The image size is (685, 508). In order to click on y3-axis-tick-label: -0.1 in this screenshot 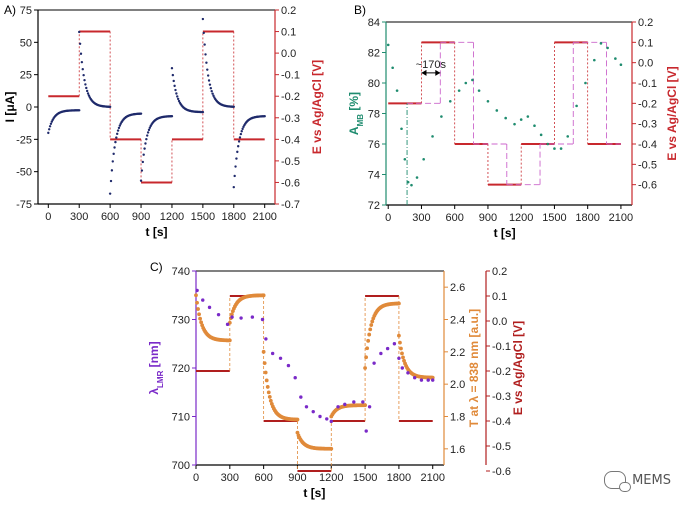, I will do `click(501, 347)`.